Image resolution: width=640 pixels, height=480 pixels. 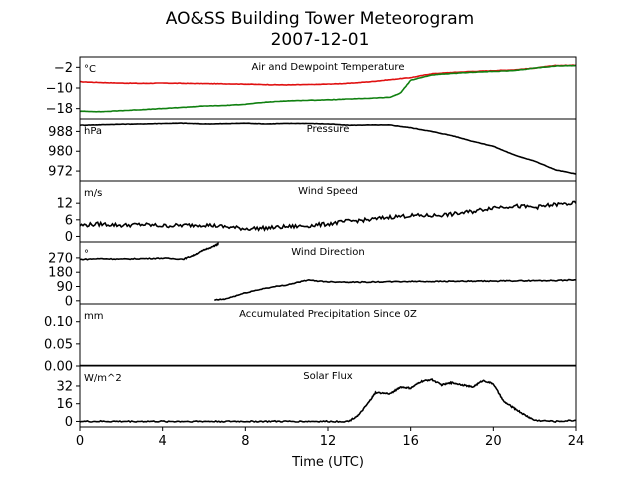 I want to click on panel-2: 988 980 972 hPa Pressure, so click(x=312, y=150).